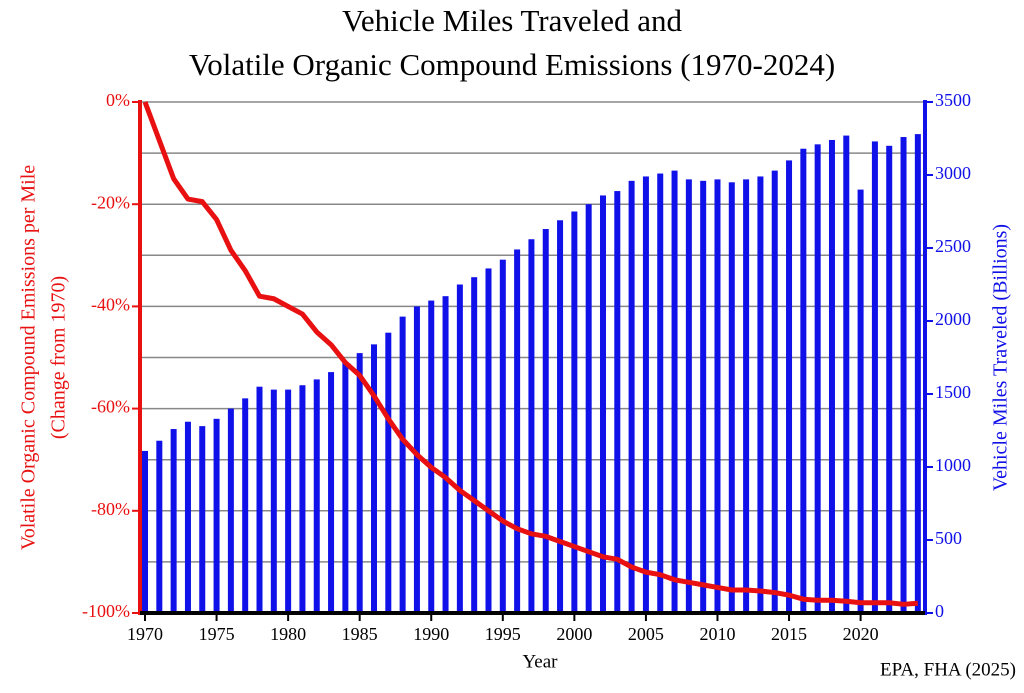 This screenshot has width=1024, height=693. I want to click on y-tick-label: -40%, so click(110, 305).